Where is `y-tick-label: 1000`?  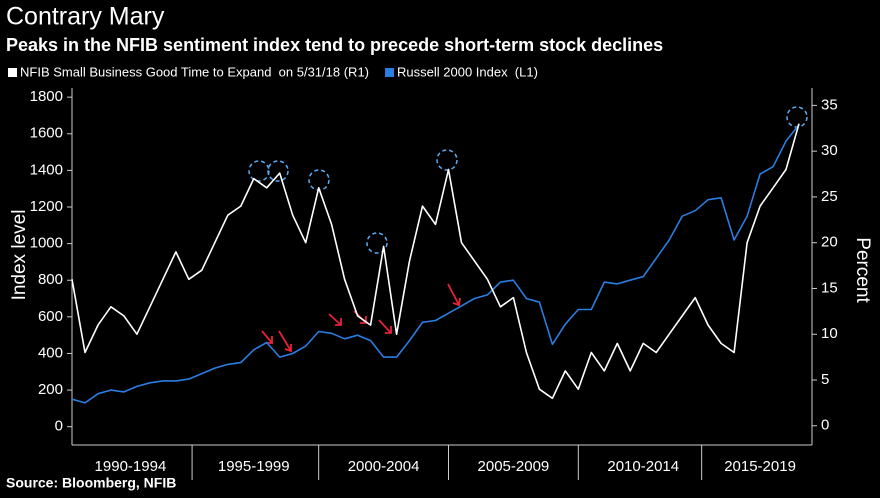 y-tick-label: 1000 is located at coordinates (46, 243).